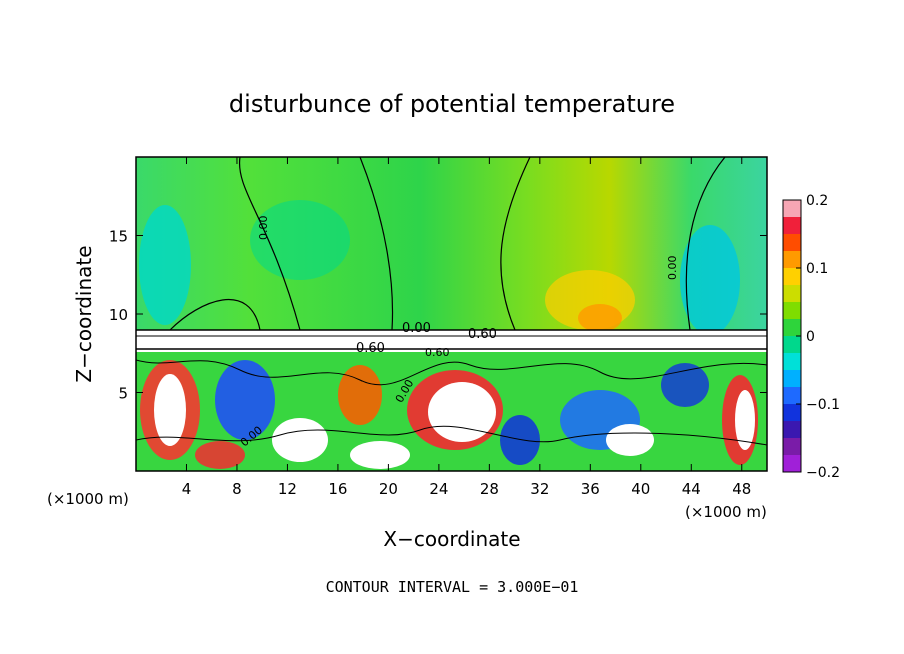 The image size is (904, 654). I want to click on x-tick-label: 4, so click(187, 489).